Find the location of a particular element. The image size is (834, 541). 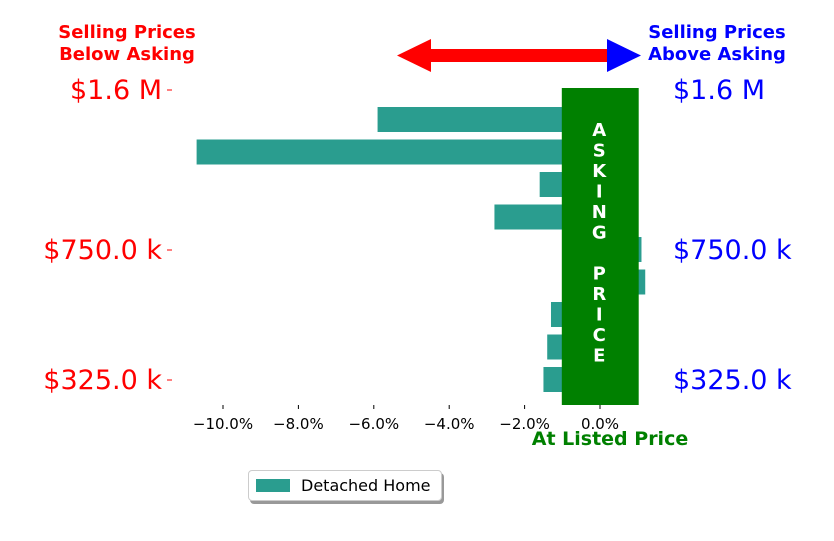

asking-letter-1: A is located at coordinates (599, 130).